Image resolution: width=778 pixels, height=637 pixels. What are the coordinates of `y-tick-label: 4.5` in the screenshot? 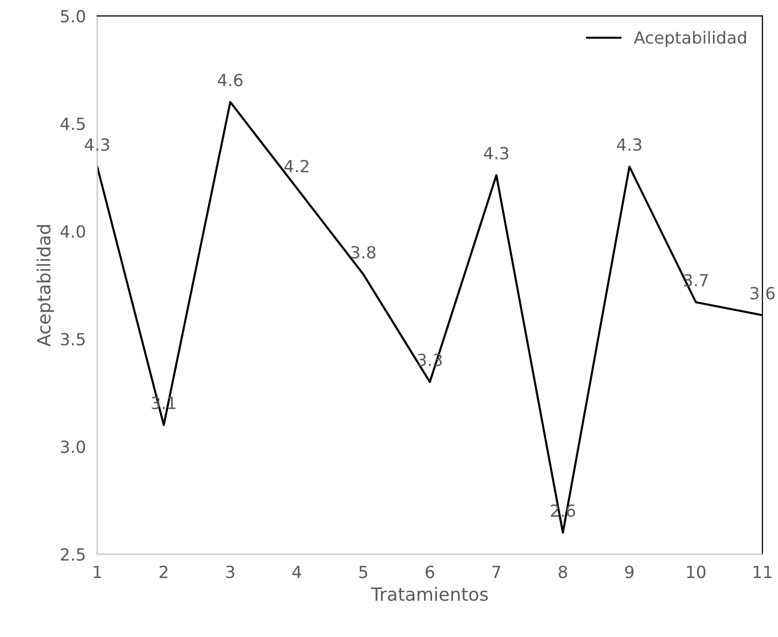 It's located at (72, 124).